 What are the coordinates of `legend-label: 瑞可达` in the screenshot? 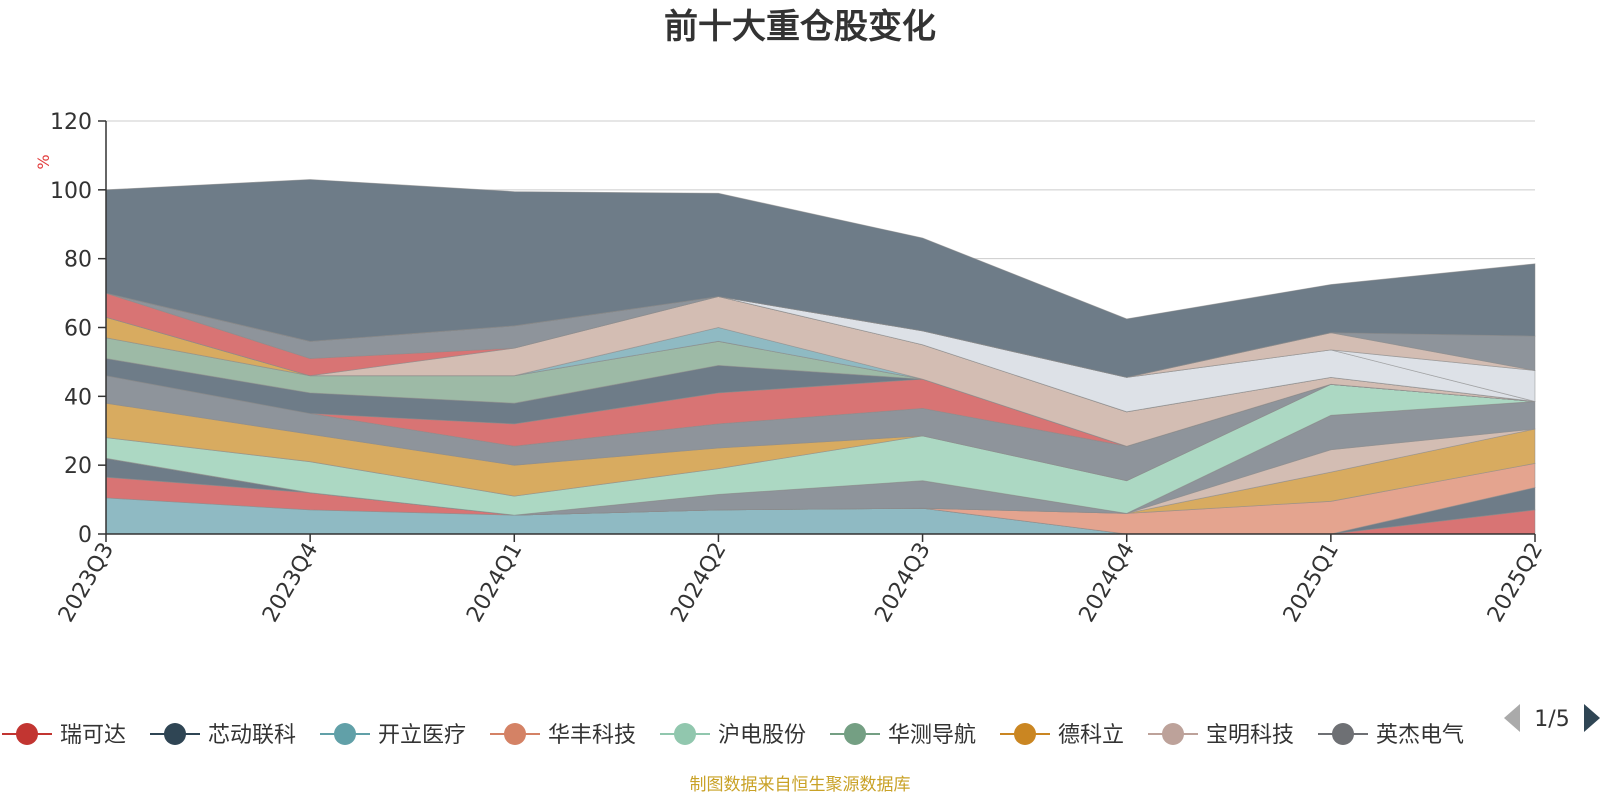 It's located at (93, 735).